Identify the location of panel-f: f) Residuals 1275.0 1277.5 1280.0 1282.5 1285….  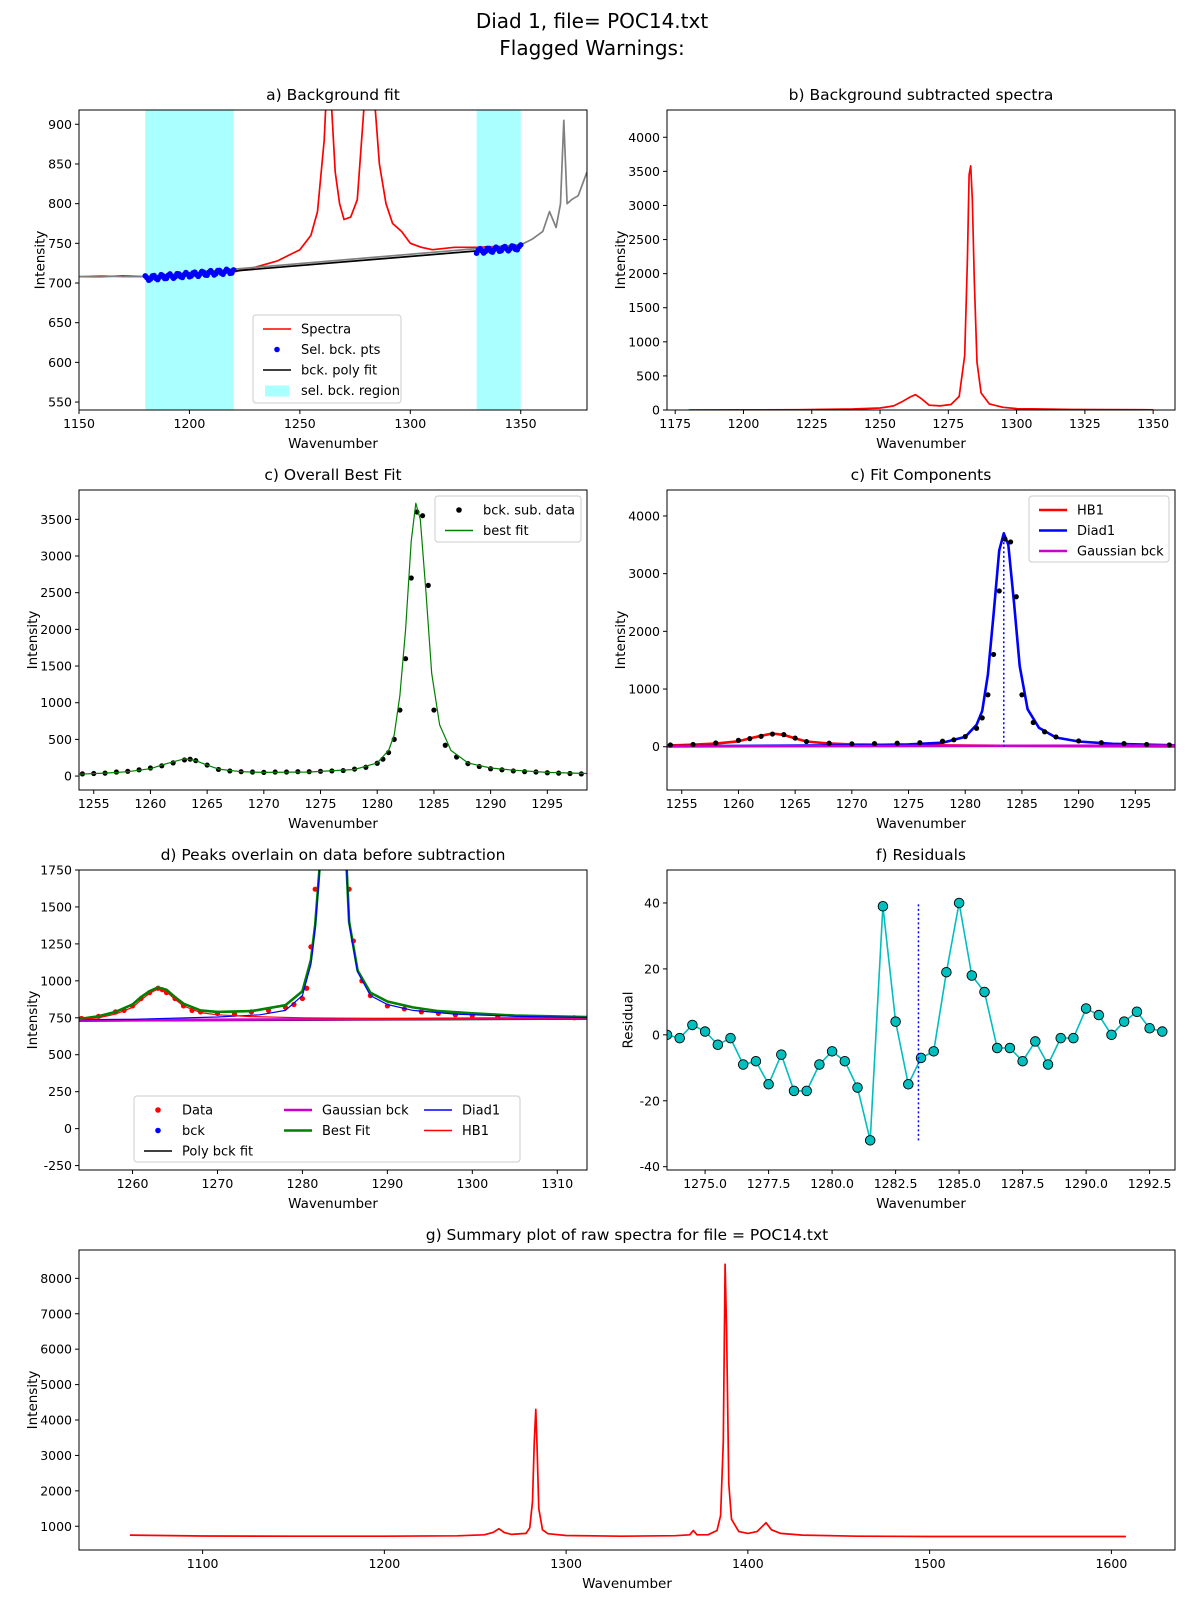
(898, 1029).